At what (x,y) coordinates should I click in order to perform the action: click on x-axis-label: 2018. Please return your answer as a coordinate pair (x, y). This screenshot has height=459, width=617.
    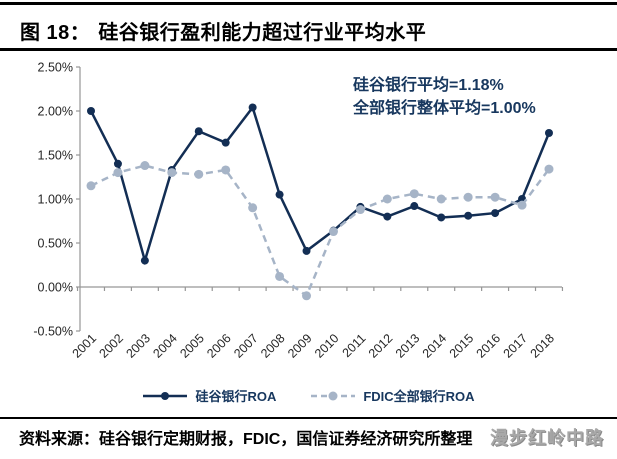
    Looking at the image, I should click on (543, 346).